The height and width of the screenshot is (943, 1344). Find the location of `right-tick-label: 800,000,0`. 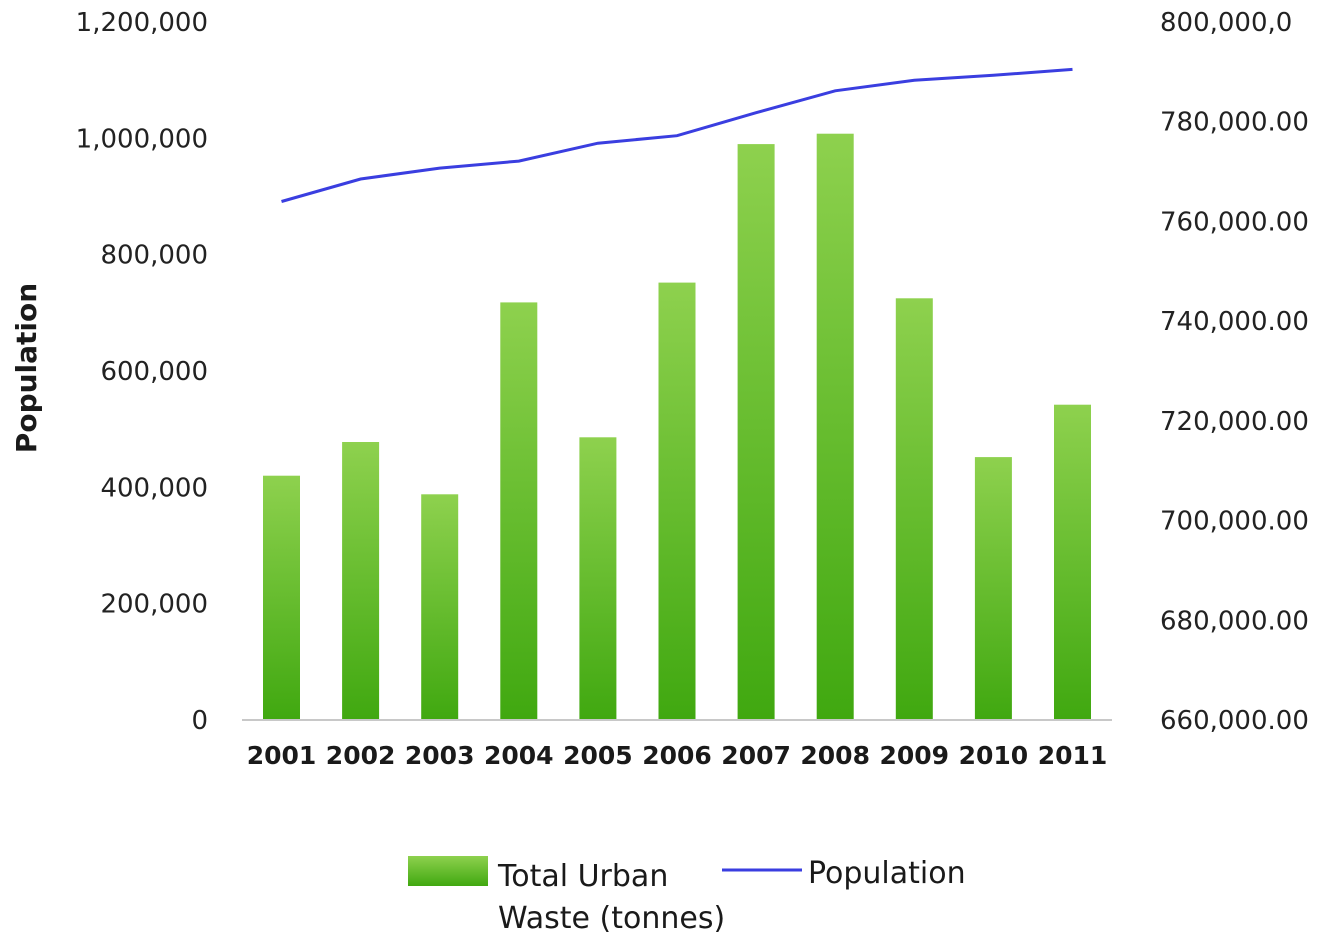

right-tick-label: 800,000,0 is located at coordinates (1226, 23).